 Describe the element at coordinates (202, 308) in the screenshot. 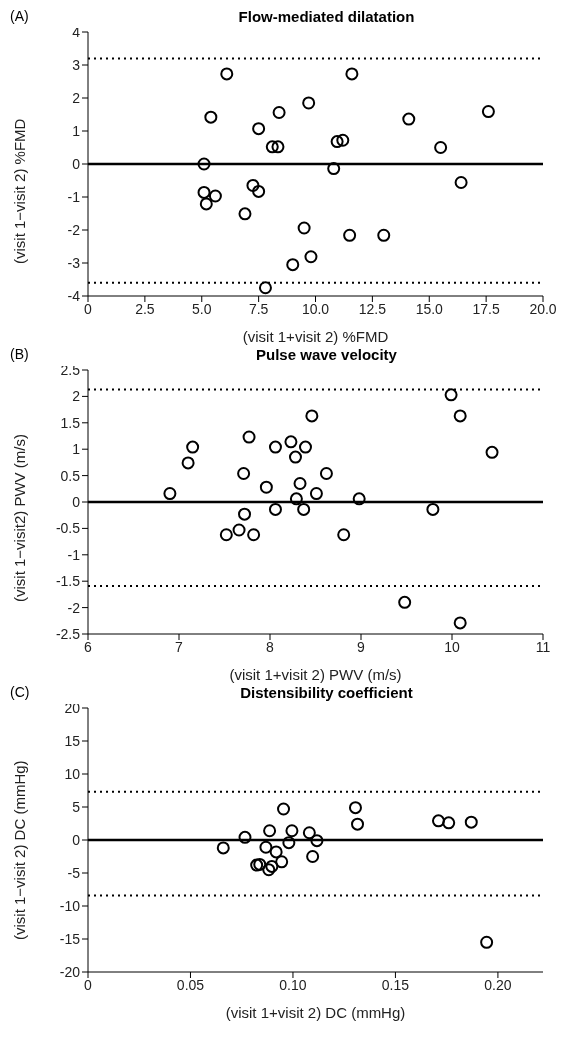

I see `x-tick-label: 5.0` at that location.